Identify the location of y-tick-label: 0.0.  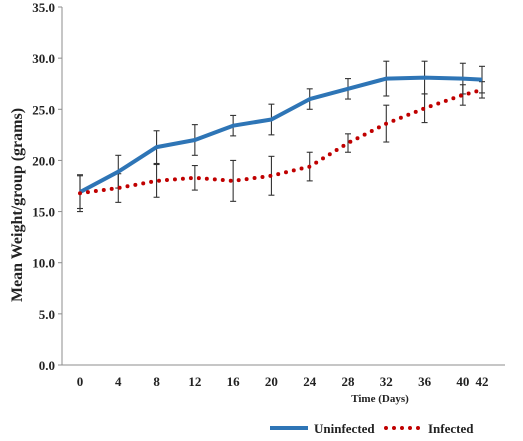
(47, 365).